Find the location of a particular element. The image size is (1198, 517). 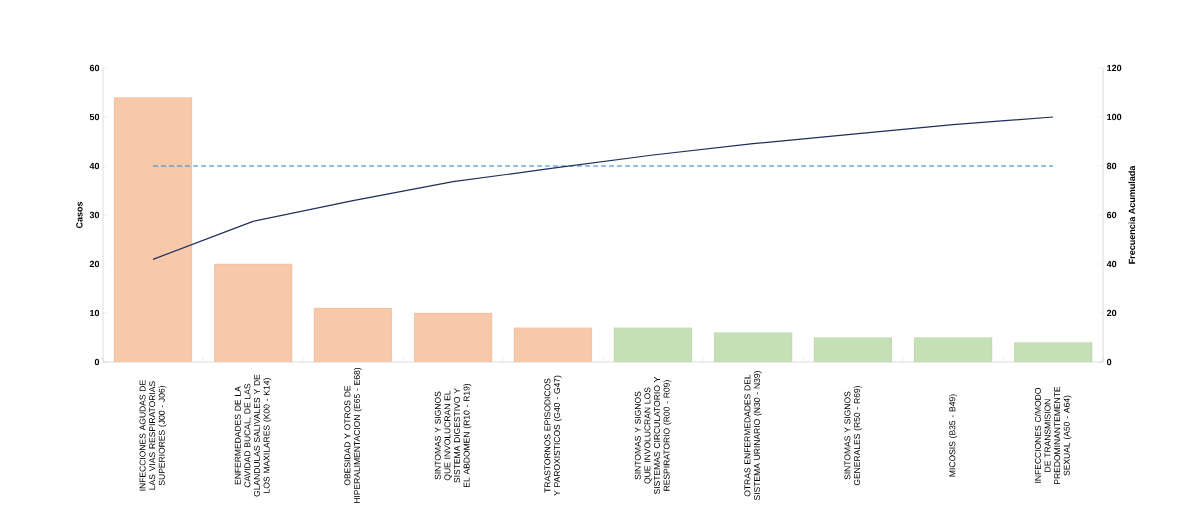

x-tick-label: TRASTORNOS EPISODICOS Y PAROXISTICOS (G40 - G47) is located at coordinates (553, 435).